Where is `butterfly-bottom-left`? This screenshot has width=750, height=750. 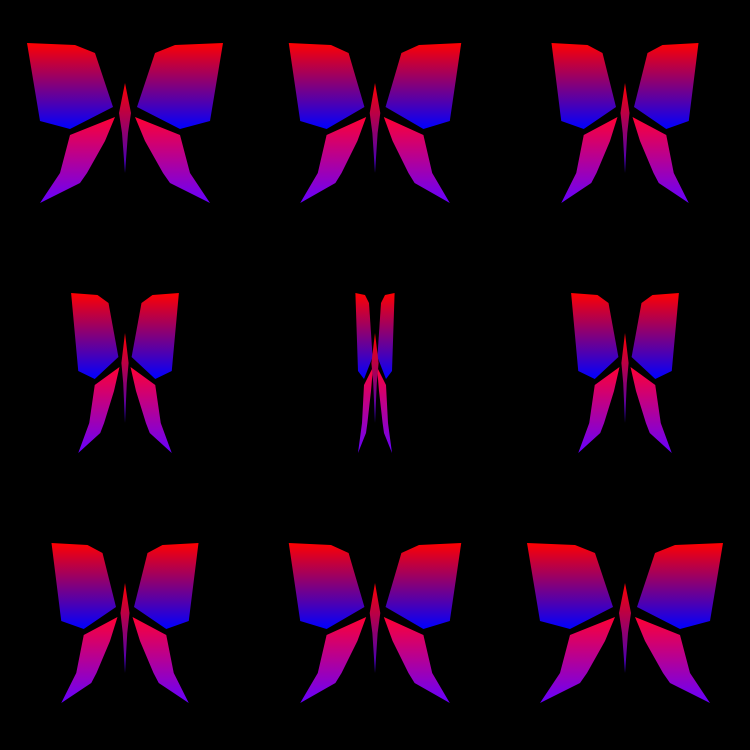 butterfly-bottom-left is located at coordinates (125, 623).